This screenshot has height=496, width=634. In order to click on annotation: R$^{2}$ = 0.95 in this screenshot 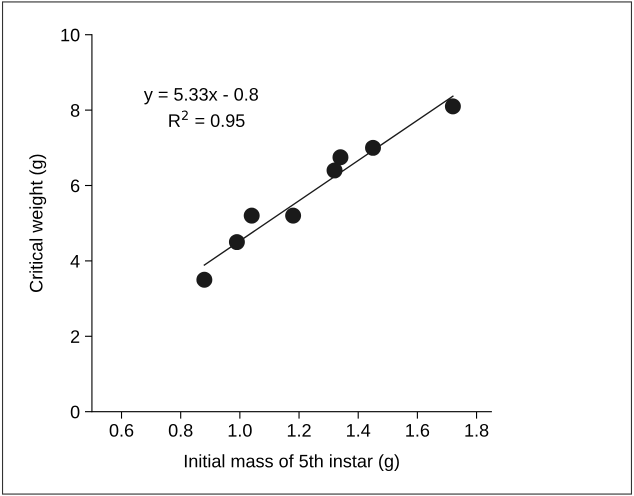, I will do `click(207, 119)`.